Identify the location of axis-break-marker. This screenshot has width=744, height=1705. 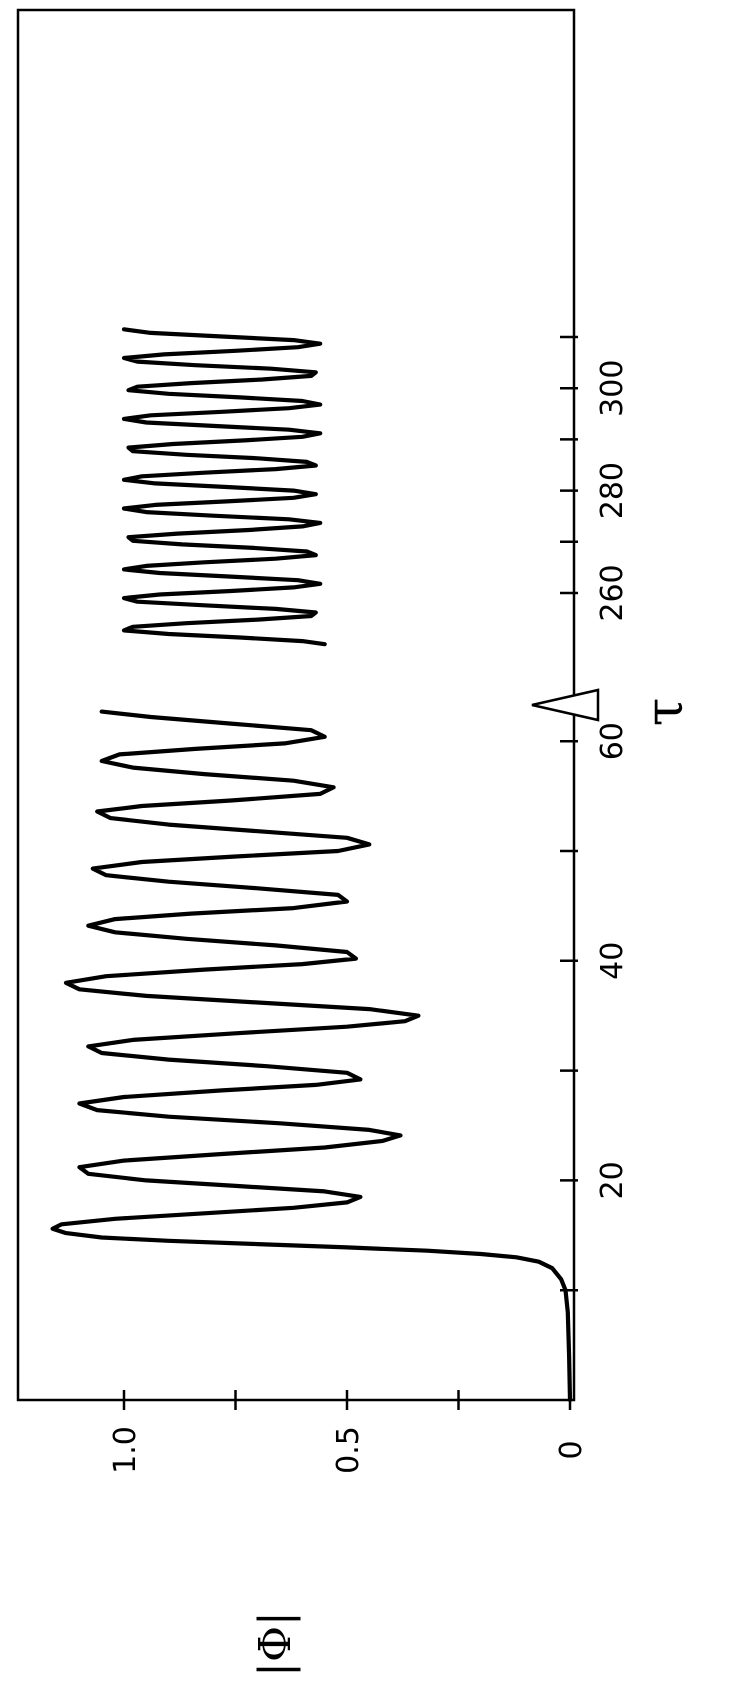
(565, 705).